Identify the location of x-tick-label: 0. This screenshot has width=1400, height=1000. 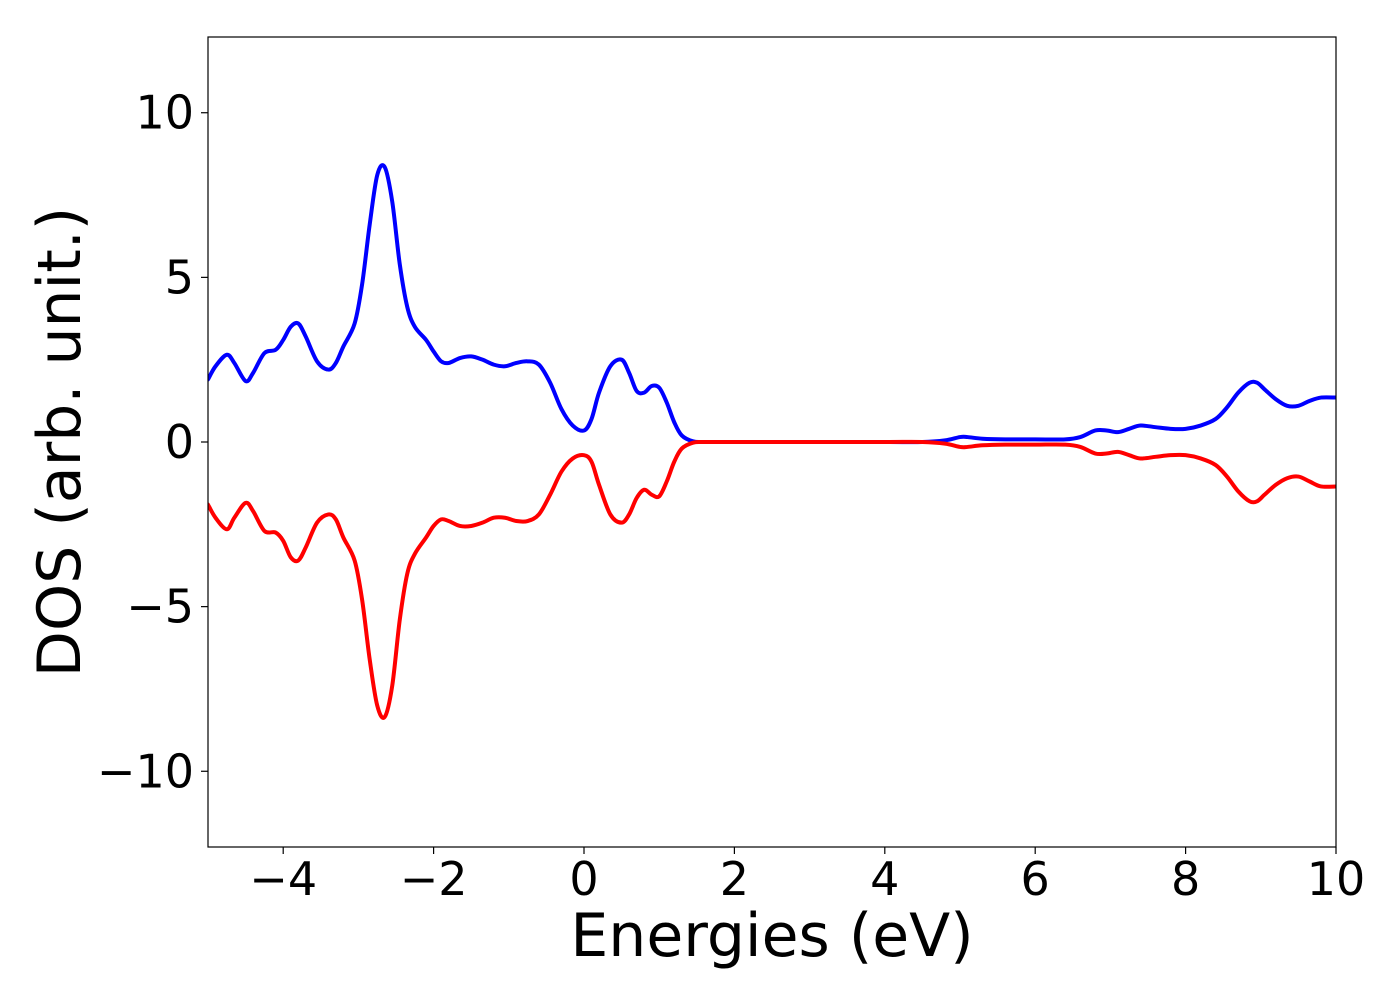
(583, 879).